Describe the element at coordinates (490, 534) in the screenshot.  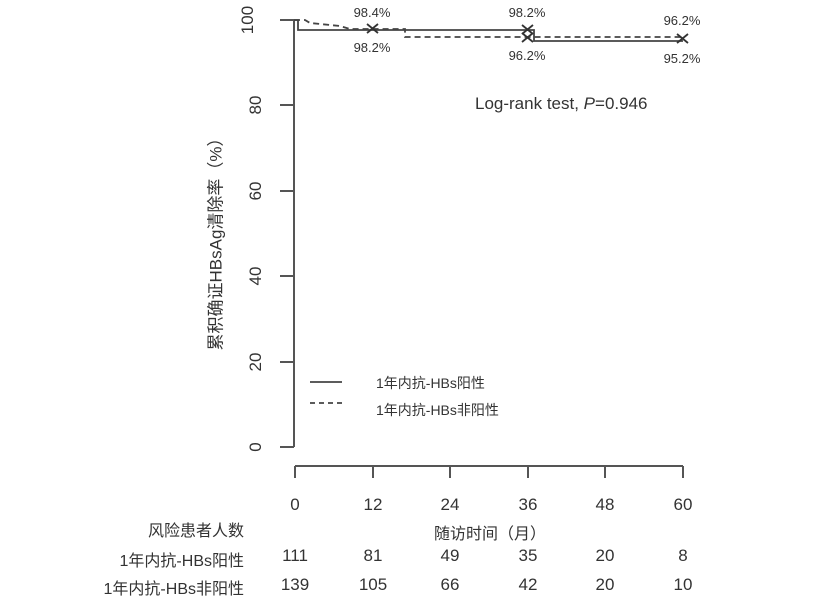
I see `x-axis-label: 随访时间（月）` at that location.